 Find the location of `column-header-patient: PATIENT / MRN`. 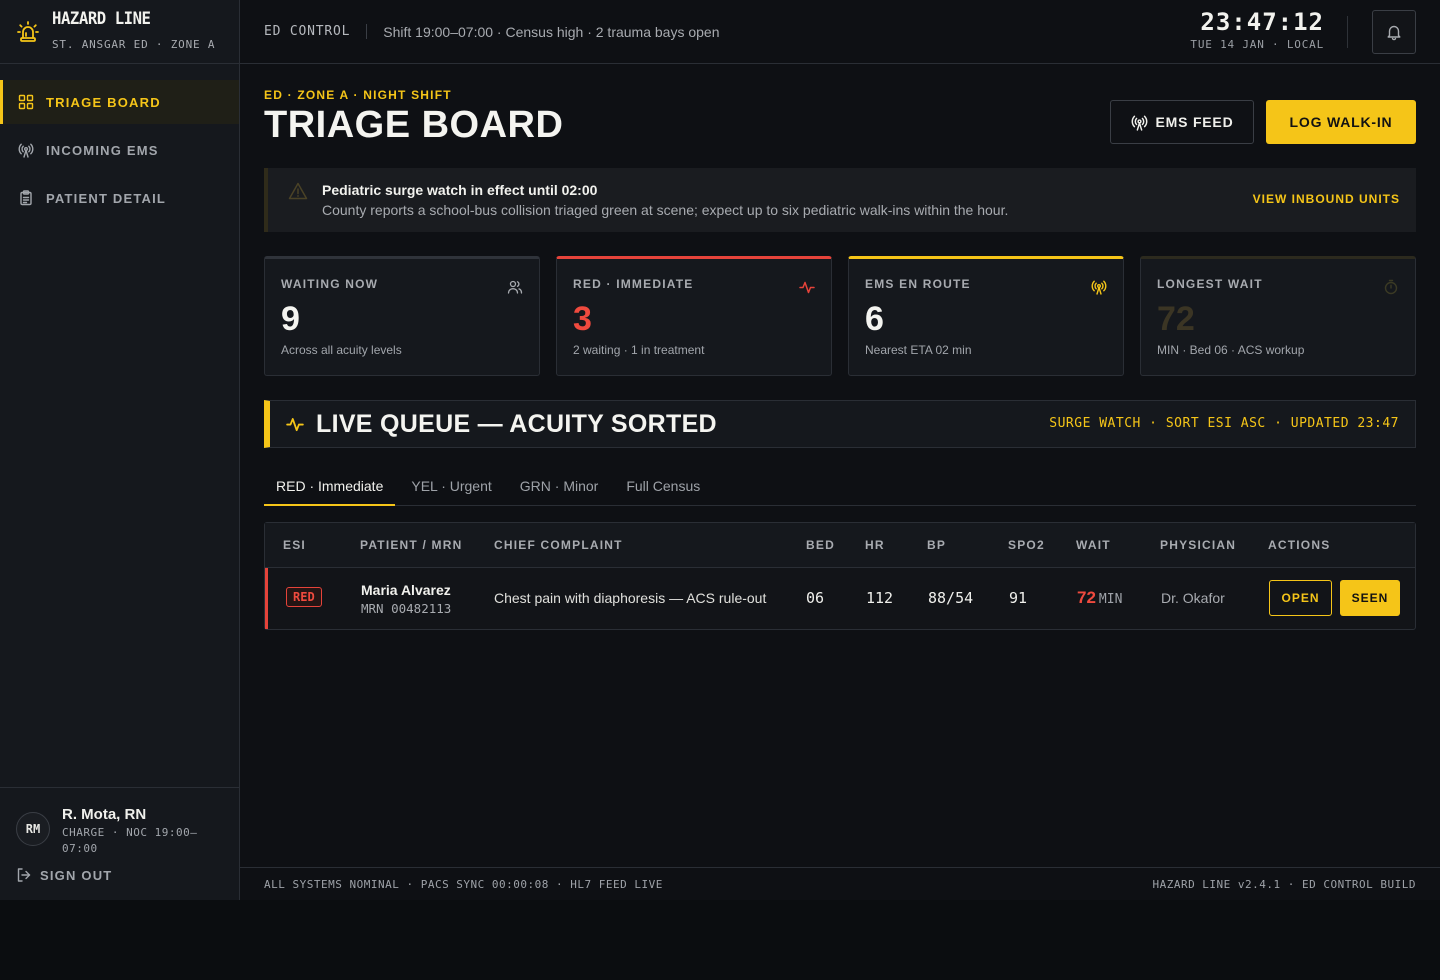

column-header-patient: PATIENT / MRN is located at coordinates (411, 545).